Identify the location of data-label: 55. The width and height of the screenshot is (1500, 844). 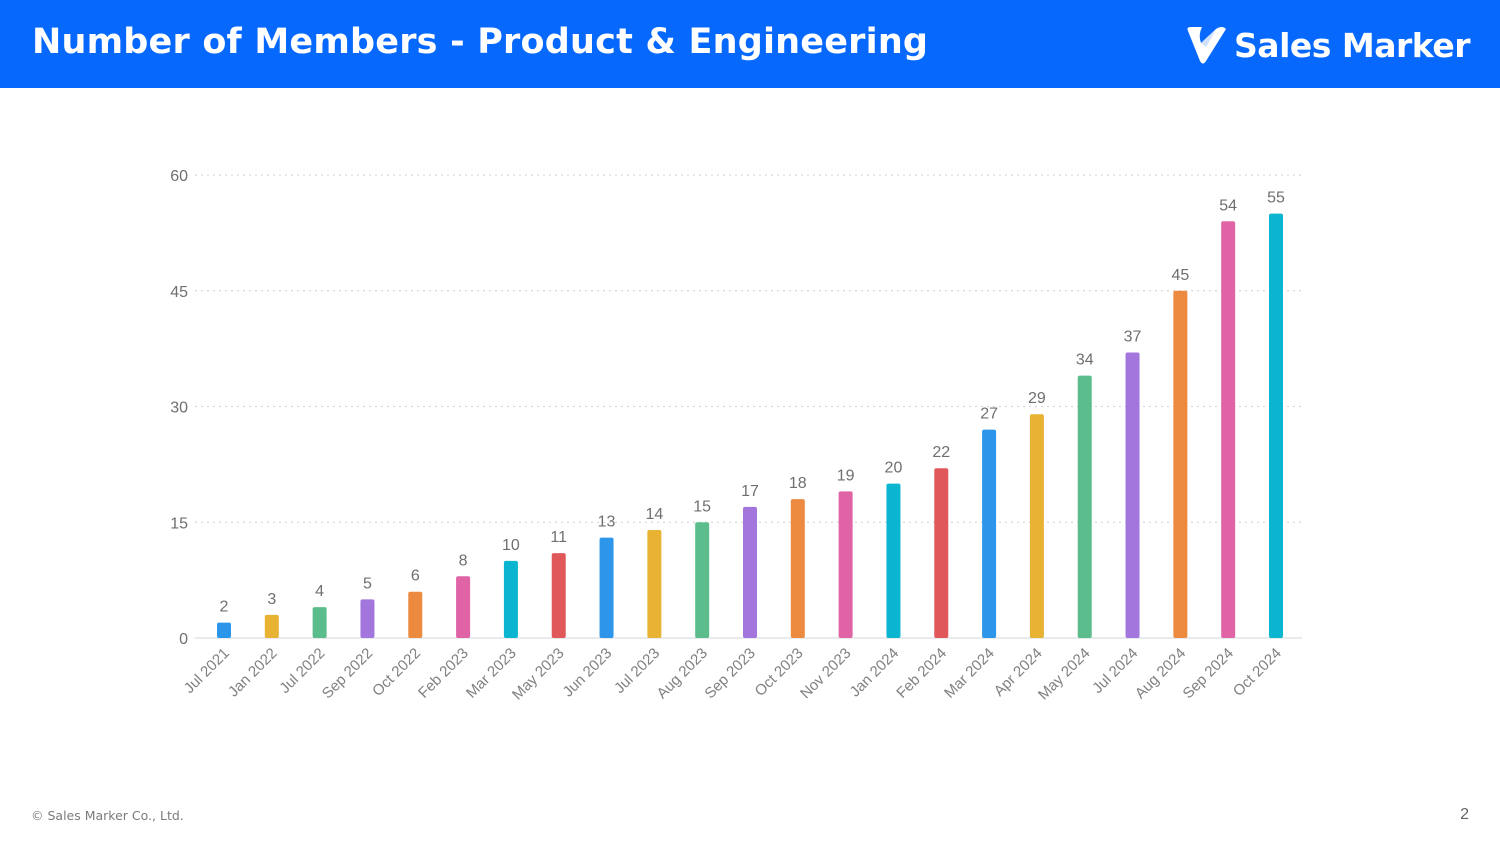
(1276, 198).